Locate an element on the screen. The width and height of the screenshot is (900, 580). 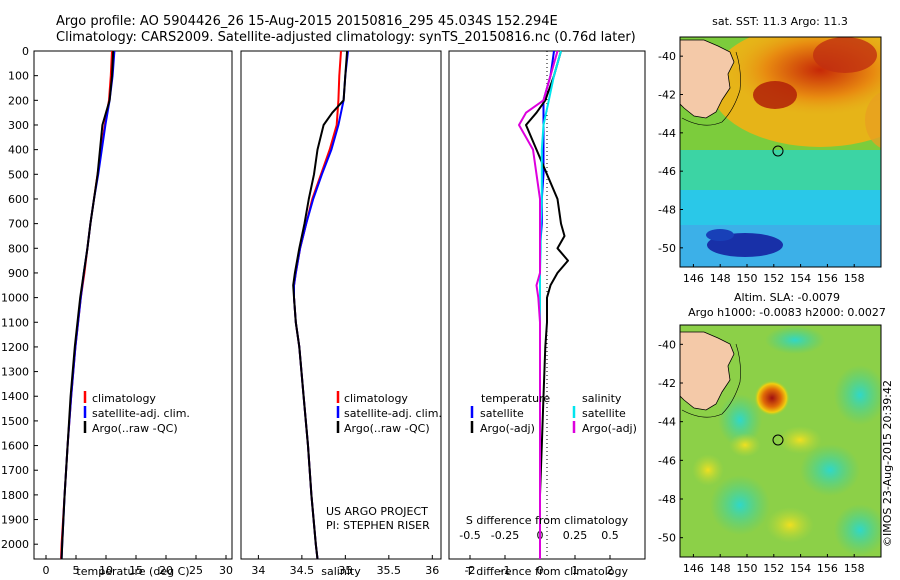
series-line-t-argo-adj- is located at coordinates (547, 304).